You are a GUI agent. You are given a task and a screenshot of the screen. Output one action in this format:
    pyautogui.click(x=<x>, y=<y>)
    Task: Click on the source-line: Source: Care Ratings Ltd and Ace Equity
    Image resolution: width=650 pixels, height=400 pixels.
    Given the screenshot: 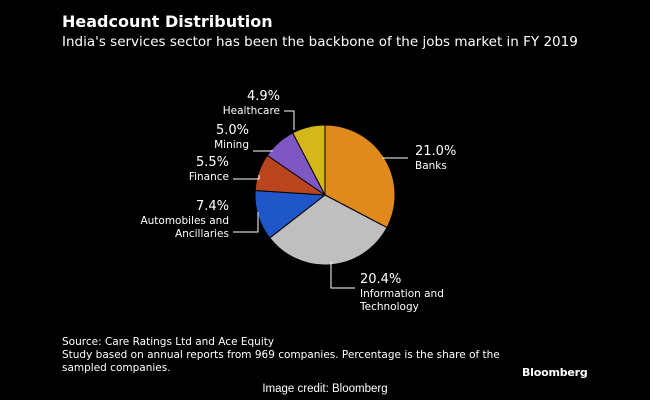 What is the action you would take?
    pyautogui.click(x=168, y=342)
    